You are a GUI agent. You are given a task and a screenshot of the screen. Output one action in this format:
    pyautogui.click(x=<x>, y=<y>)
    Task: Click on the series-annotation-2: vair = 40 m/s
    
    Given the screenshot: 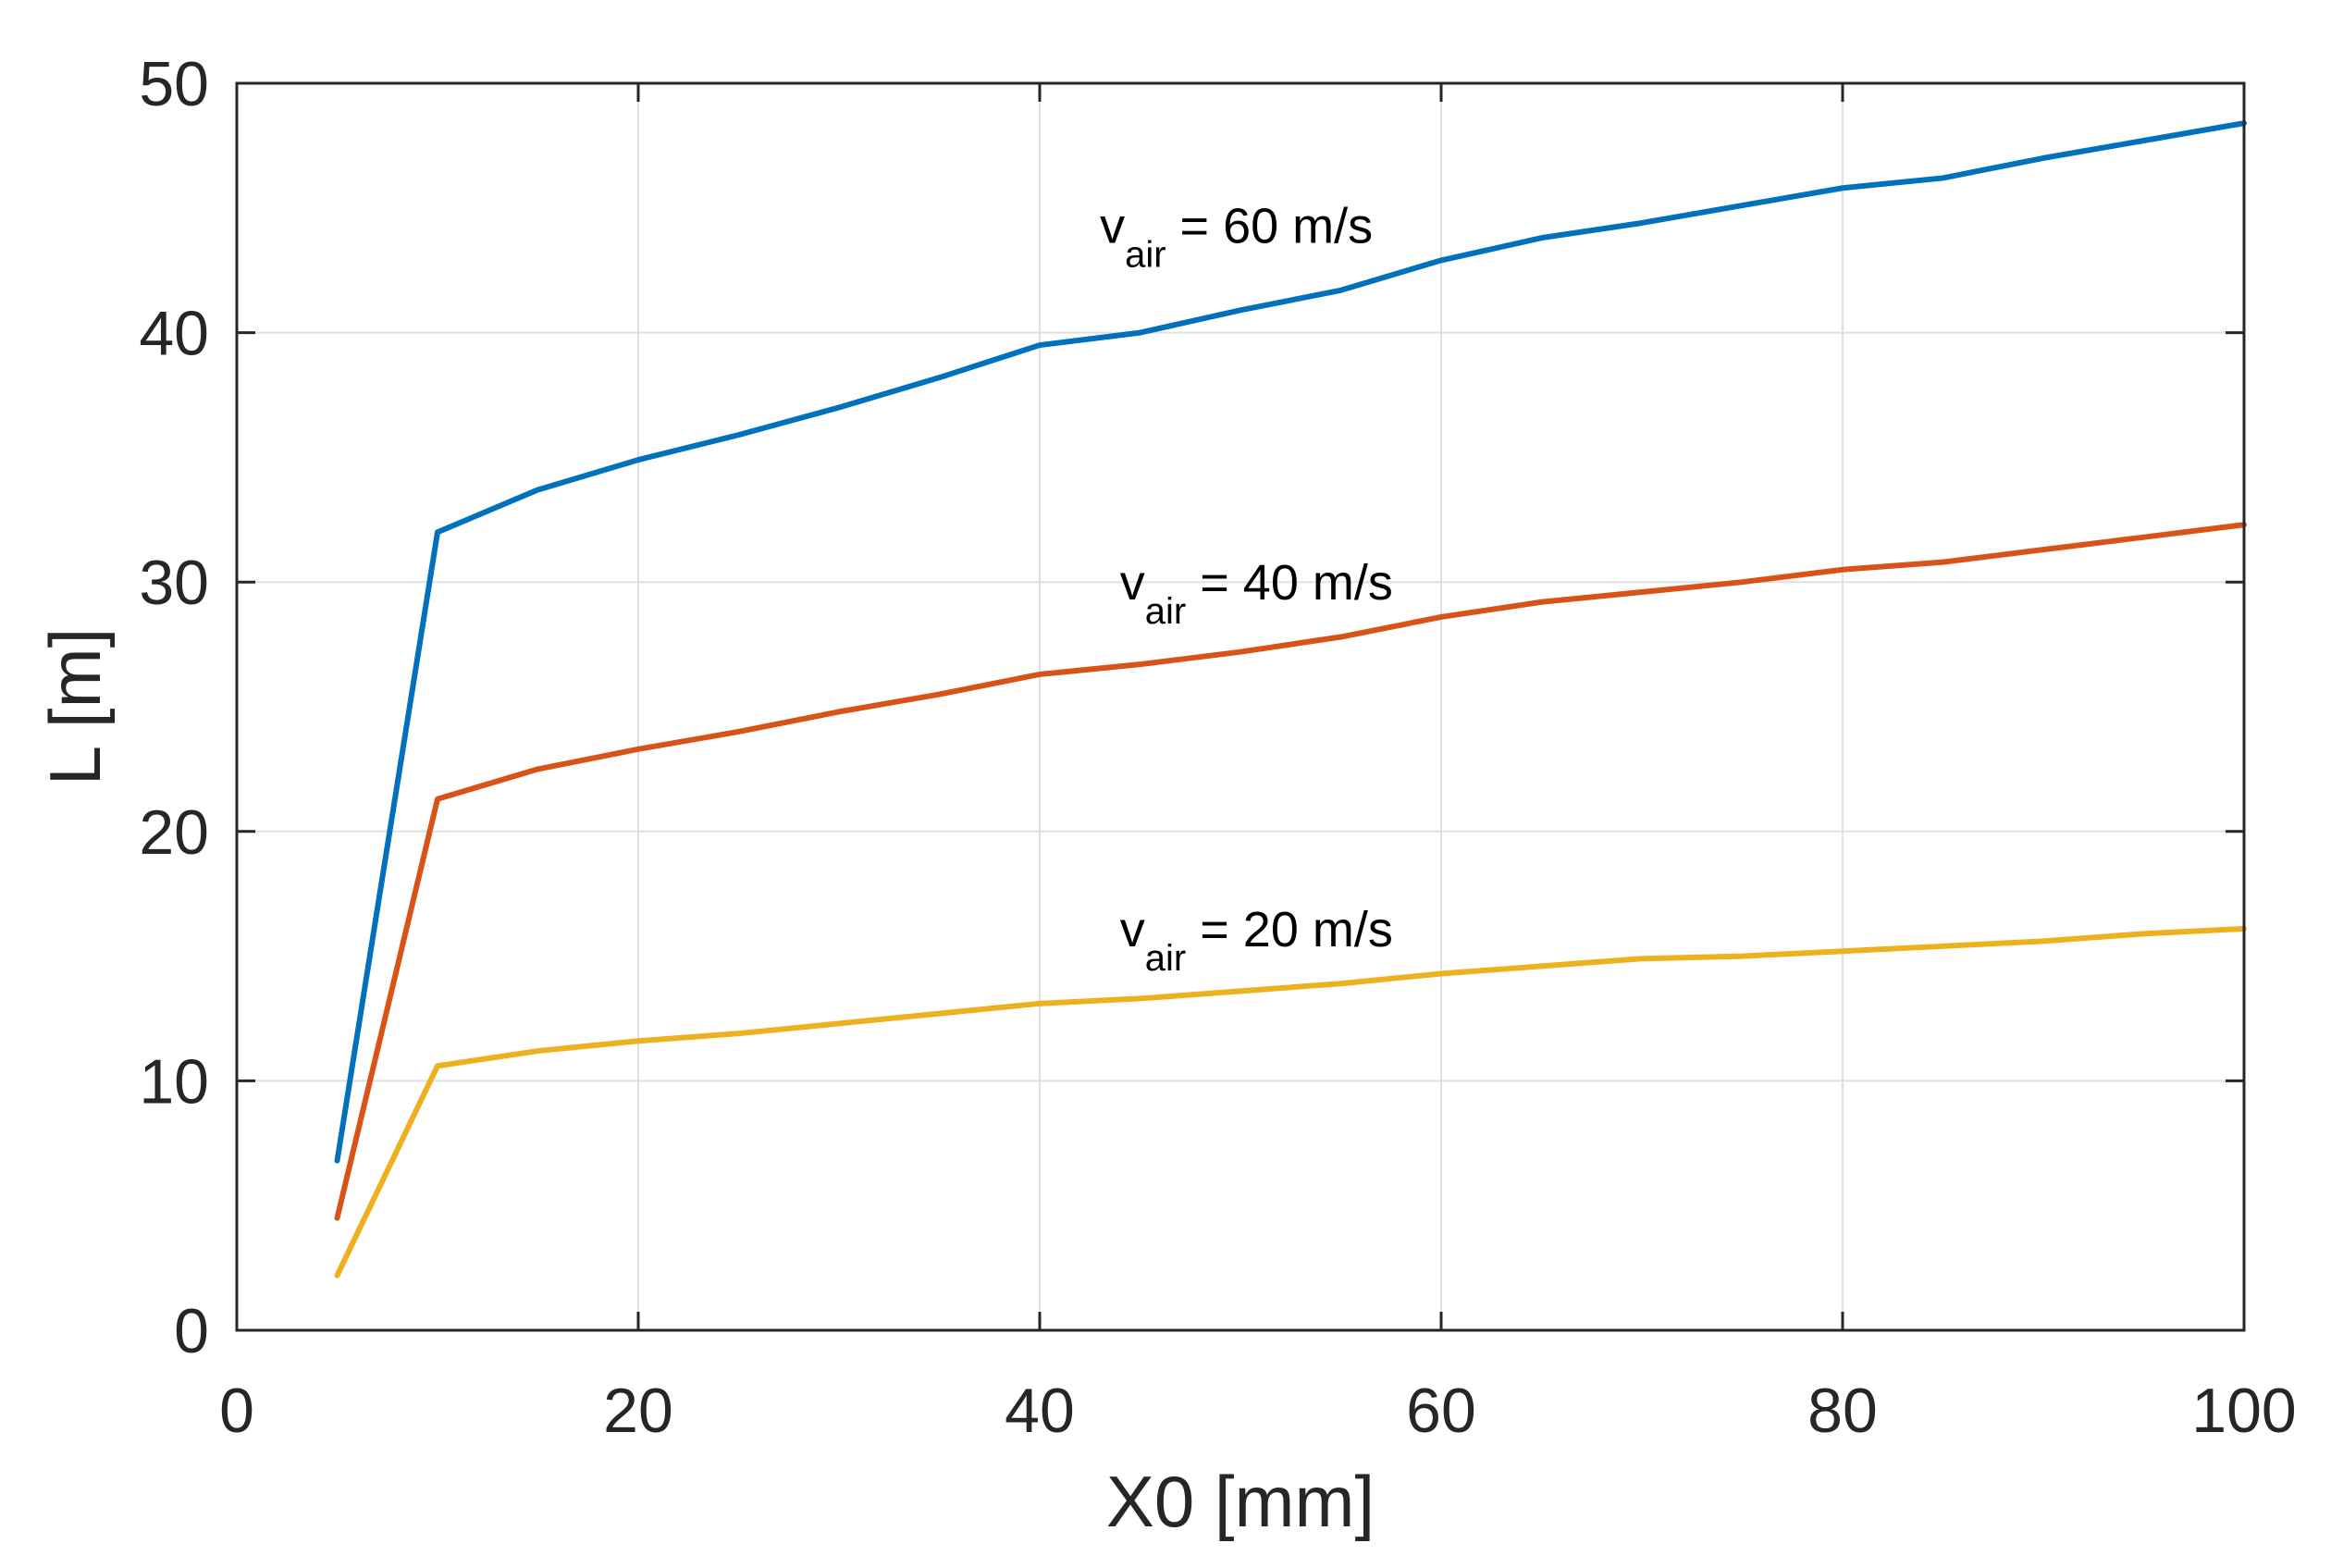 What is the action you would take?
    pyautogui.click(x=1257, y=593)
    